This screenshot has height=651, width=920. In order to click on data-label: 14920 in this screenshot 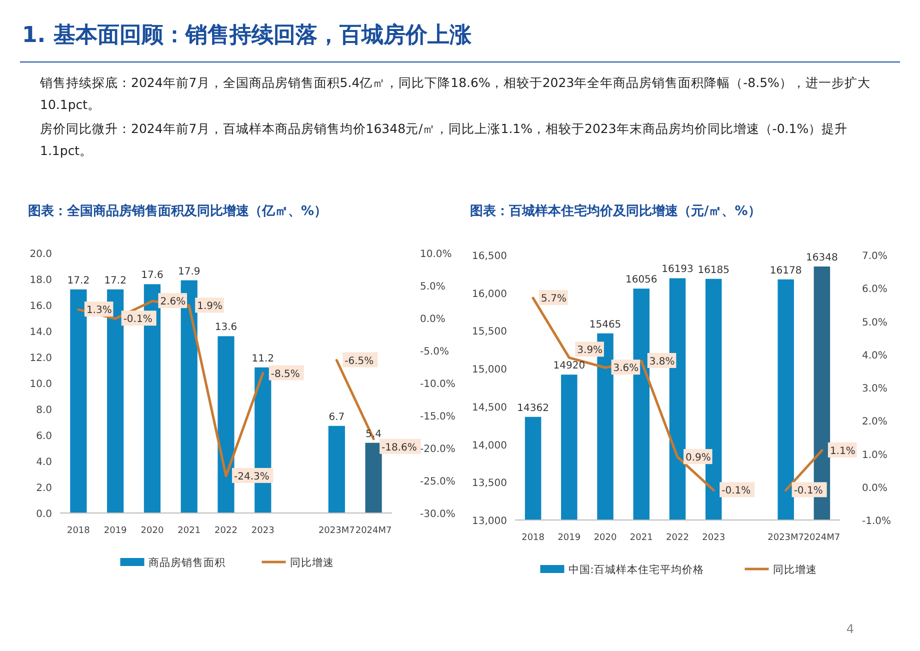, I will do `click(569, 366)`.